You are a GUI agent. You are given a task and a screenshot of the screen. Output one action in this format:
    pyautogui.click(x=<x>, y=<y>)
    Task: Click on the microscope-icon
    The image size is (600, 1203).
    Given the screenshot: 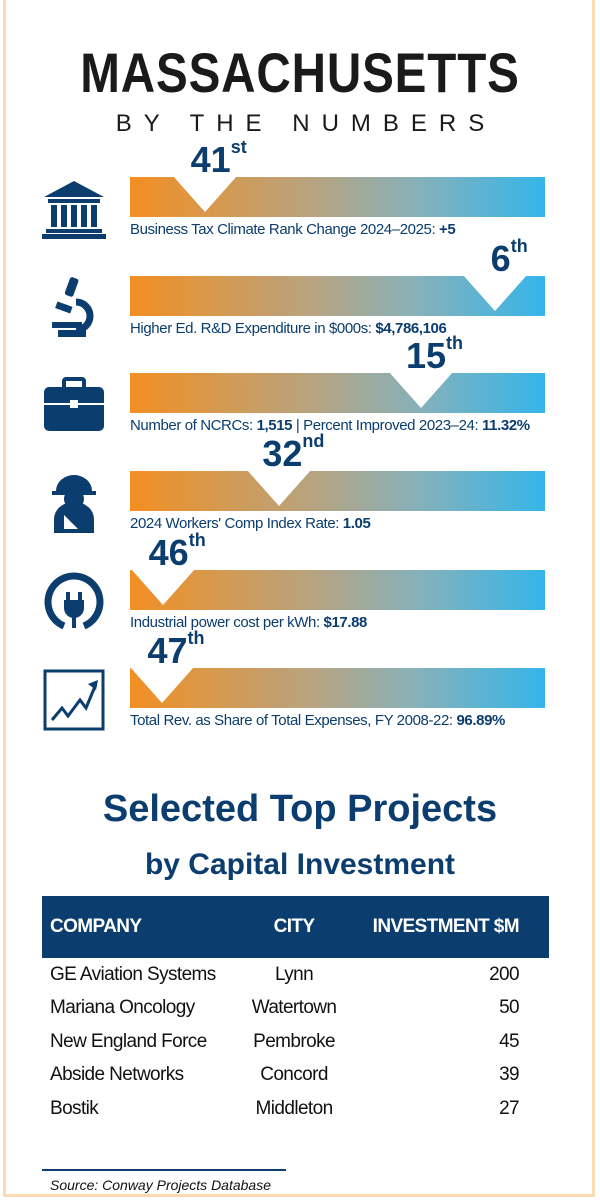 What is the action you would take?
    pyautogui.click(x=74, y=308)
    